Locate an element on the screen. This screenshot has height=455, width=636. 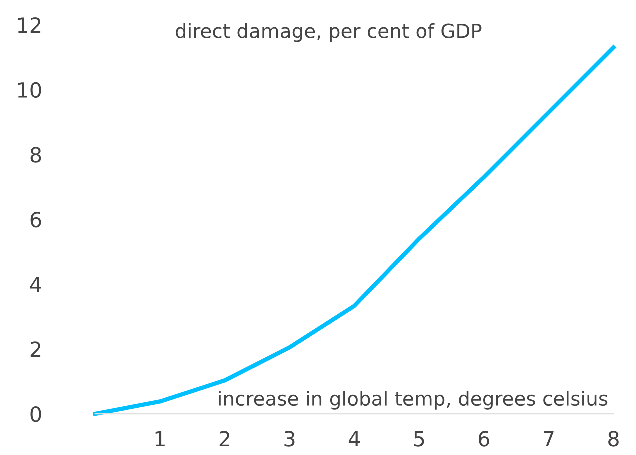
y-axis-title: direct damage, per cent of GDP is located at coordinates (329, 32).